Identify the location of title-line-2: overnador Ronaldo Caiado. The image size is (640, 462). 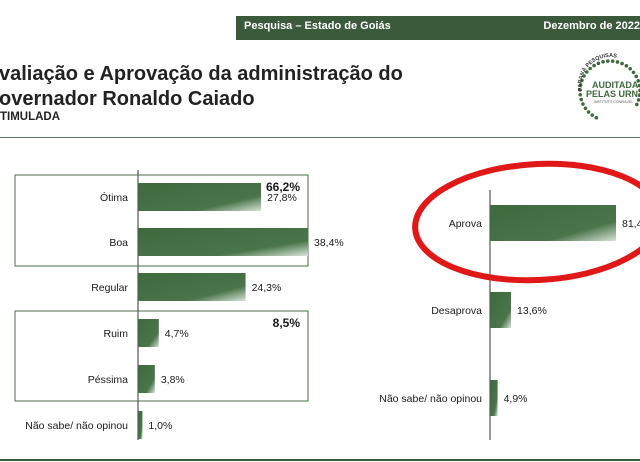
(127, 99).